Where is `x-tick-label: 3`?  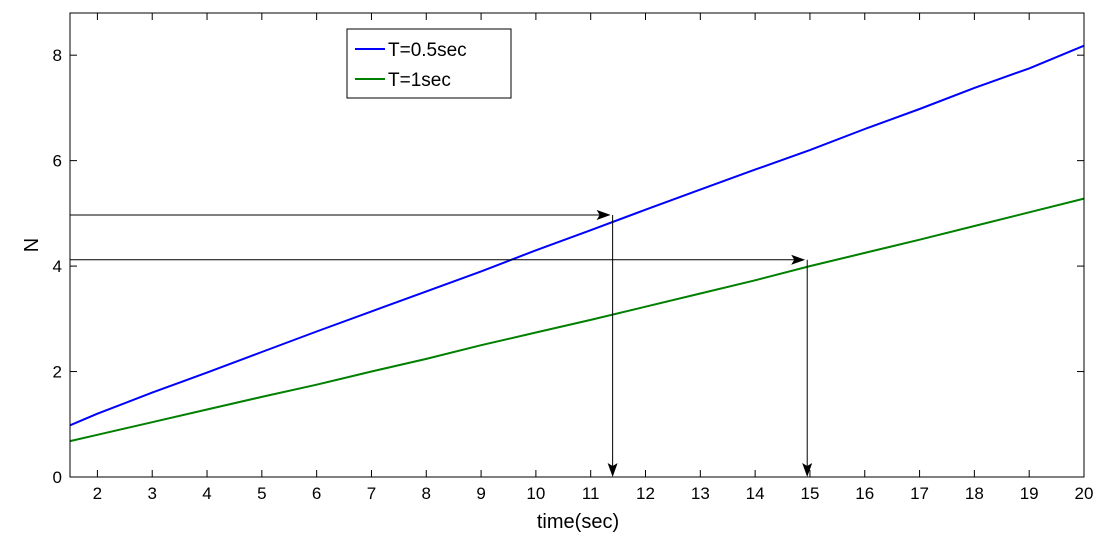 x-tick-label: 3 is located at coordinates (151, 493).